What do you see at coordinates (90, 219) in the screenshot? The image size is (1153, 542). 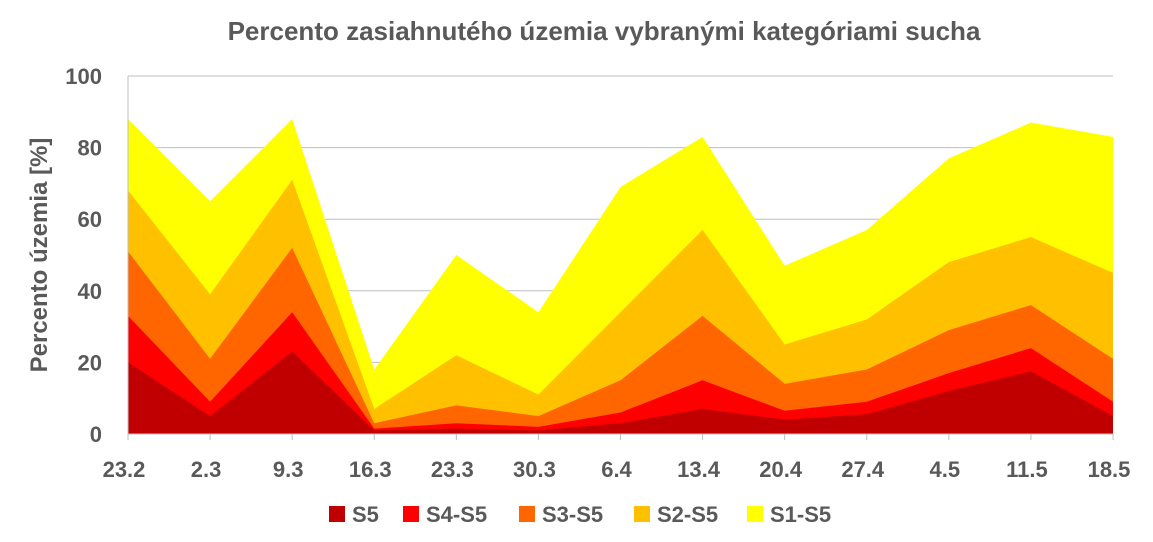 I see `y-tick-label: 60` at bounding box center [90, 219].